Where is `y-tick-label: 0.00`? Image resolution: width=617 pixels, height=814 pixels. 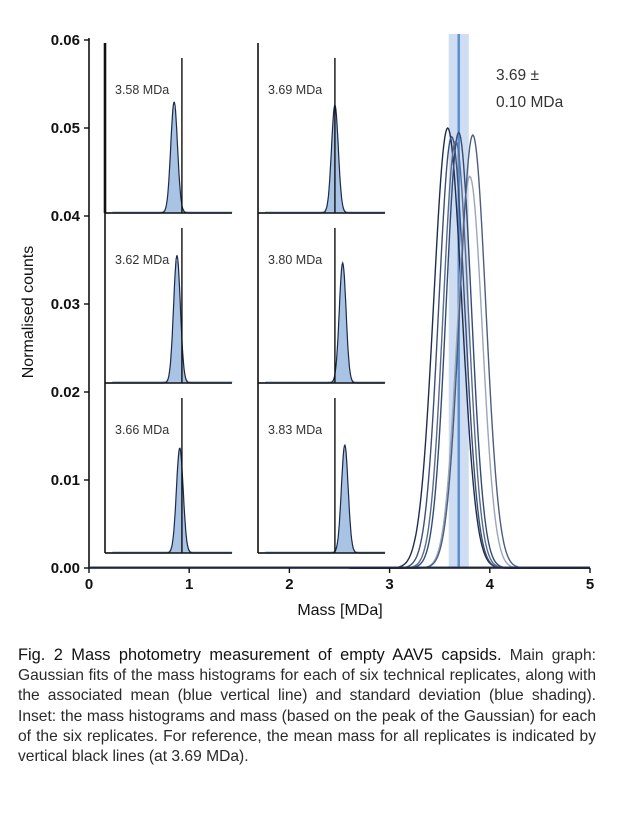
y-tick-label: 0.00 is located at coordinates (65, 568).